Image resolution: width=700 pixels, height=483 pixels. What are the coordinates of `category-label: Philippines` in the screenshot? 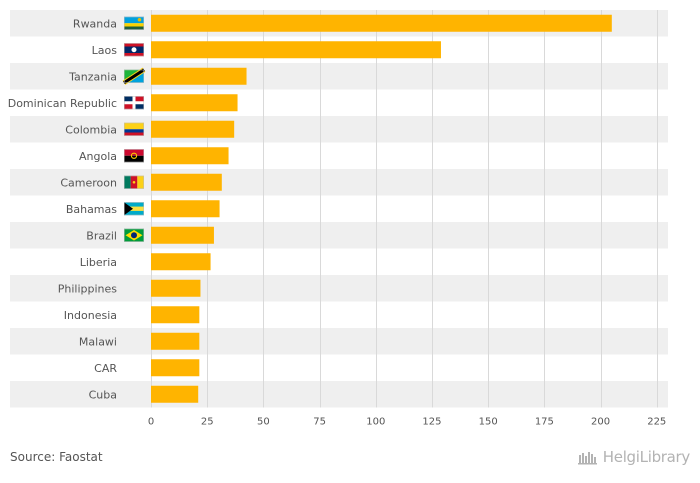 It's located at (88, 288).